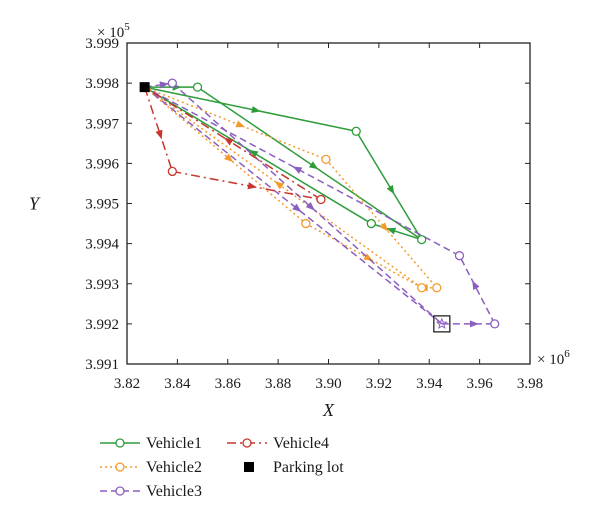 The image size is (600, 516). Describe the element at coordinates (174, 491) in the screenshot. I see `legend-label-vehicle3: Vehicle3` at that location.